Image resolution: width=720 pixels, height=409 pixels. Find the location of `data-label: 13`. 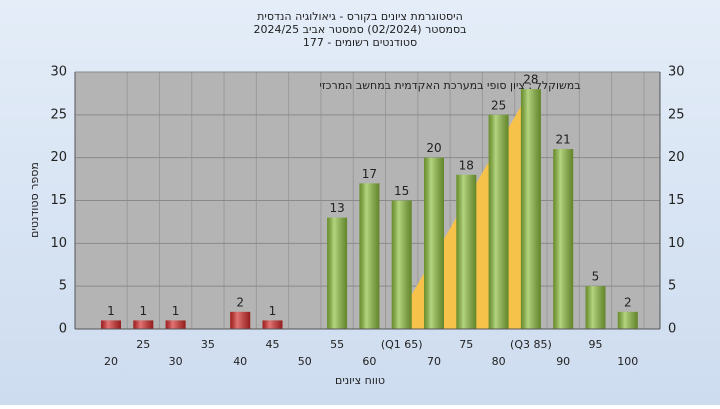

data-label: 13 is located at coordinates (336, 208).